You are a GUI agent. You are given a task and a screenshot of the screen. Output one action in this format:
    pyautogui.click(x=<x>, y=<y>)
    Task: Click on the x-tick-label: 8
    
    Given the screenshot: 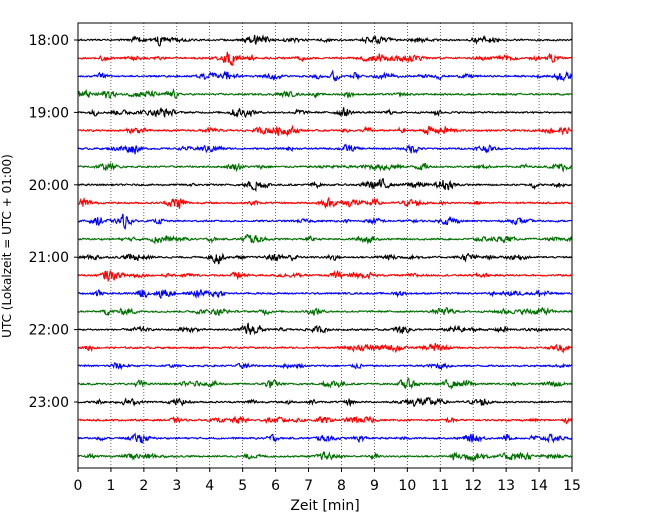 What is the action you would take?
    pyautogui.click(x=341, y=486)
    